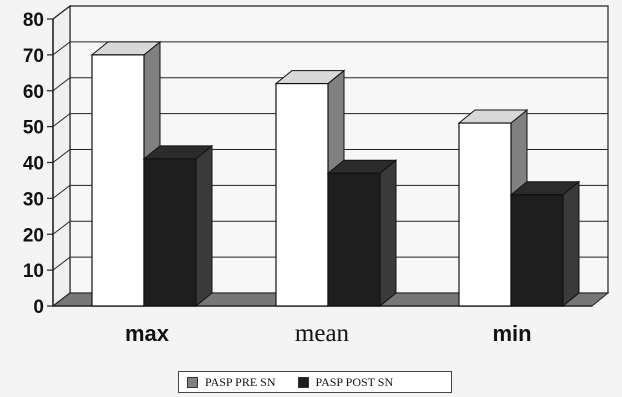 Image resolution: width=622 pixels, height=397 pixels. I want to click on x-category-label: max, so click(147, 333).